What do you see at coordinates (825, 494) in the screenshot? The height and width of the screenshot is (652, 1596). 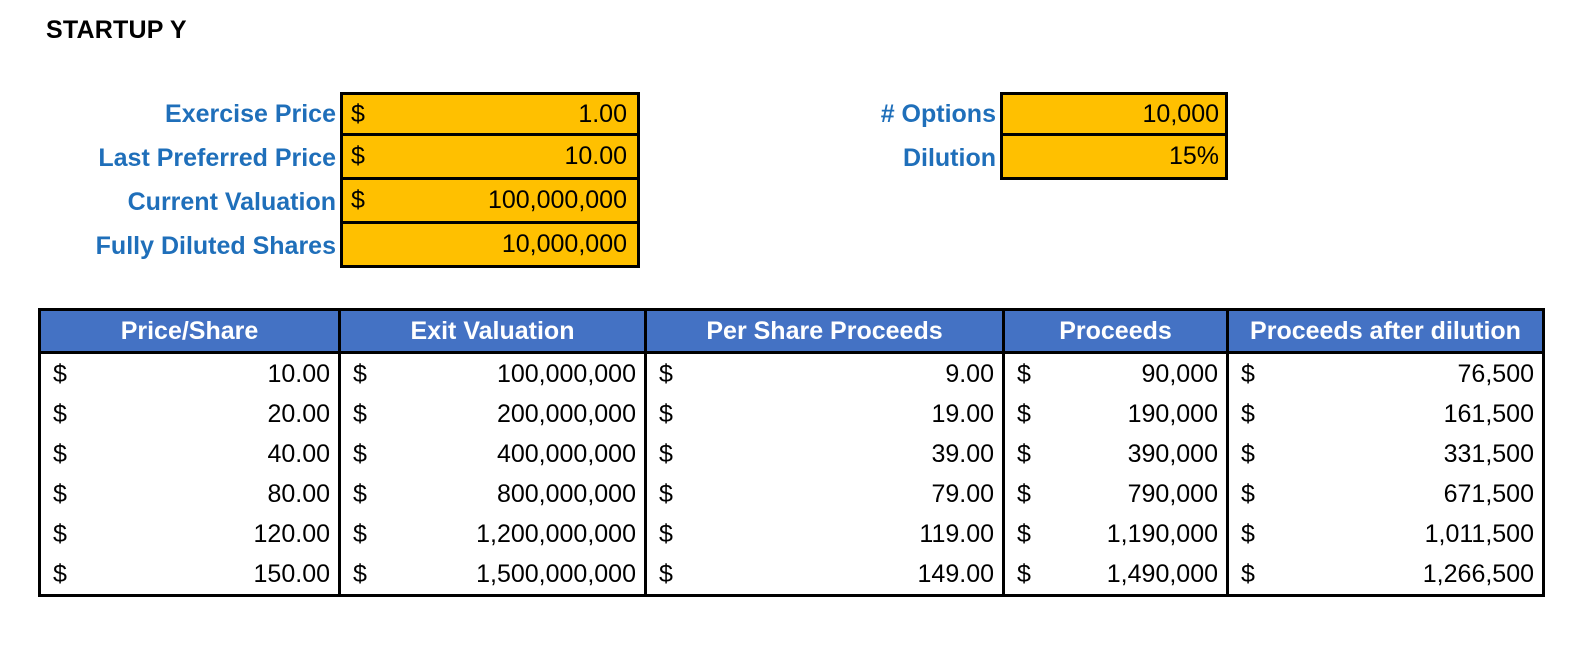 I see `cell-per-share-proceeds: $79.00` at bounding box center [825, 494].